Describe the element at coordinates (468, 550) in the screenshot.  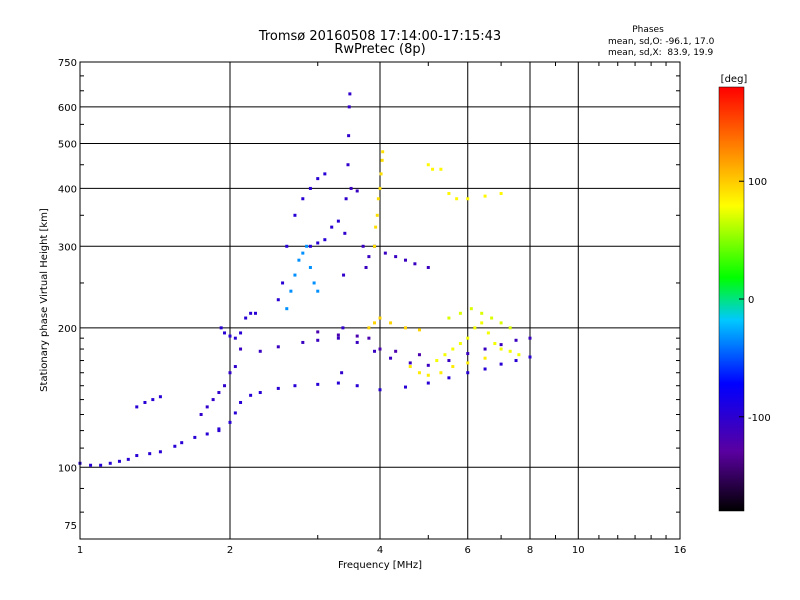
I see `x-tick-label: 6` at that location.